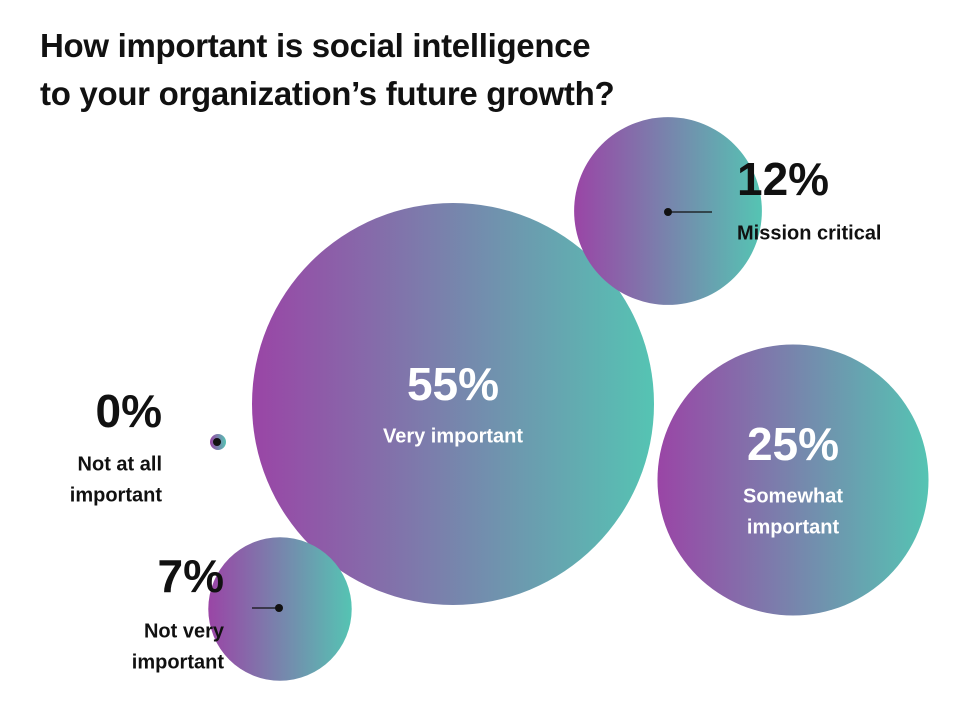 This screenshot has height=724, width=976. Describe the element at coordinates (217, 442) in the screenshot. I see `marker-dot-not-at-all-important` at that location.